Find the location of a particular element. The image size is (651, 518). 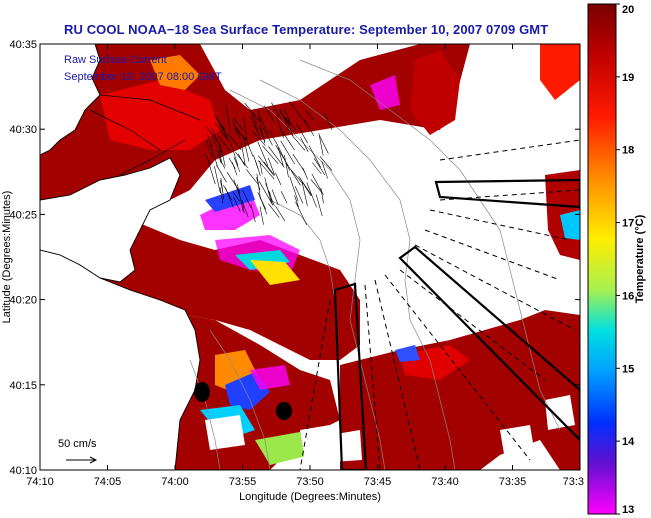

x-tick-label: 73:35 is located at coordinates (513, 482).